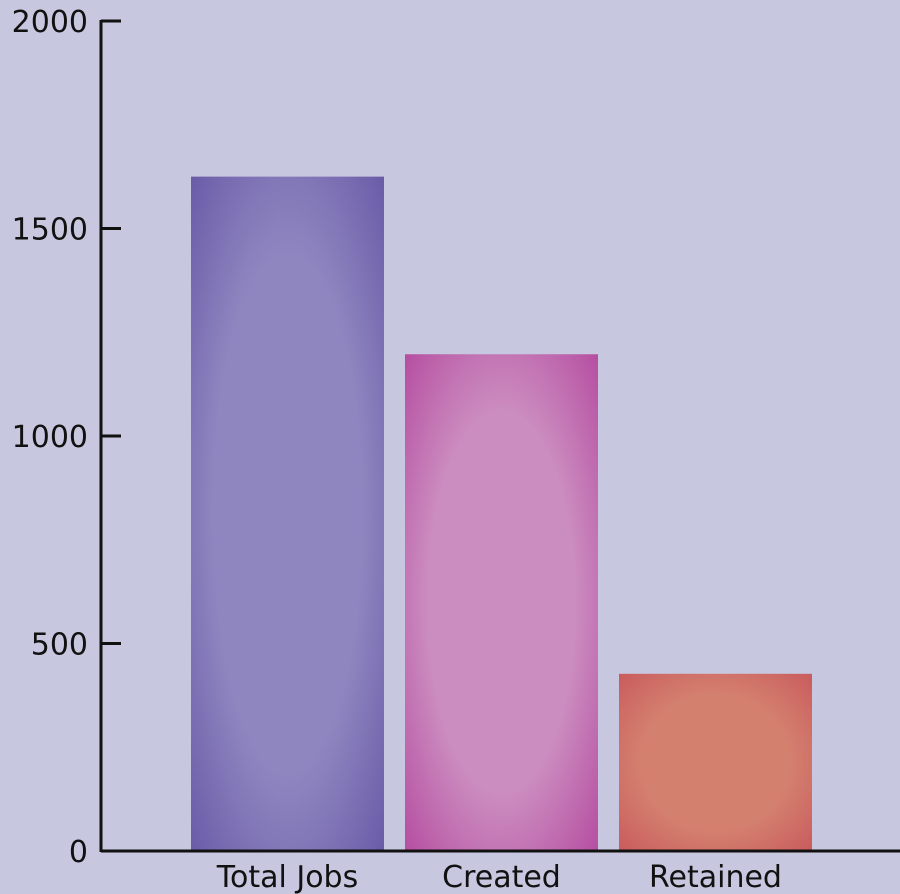 The height and width of the screenshot is (894, 900). What do you see at coordinates (287, 877) in the screenshot?
I see `x-tick-label: Total Jobs` at bounding box center [287, 877].